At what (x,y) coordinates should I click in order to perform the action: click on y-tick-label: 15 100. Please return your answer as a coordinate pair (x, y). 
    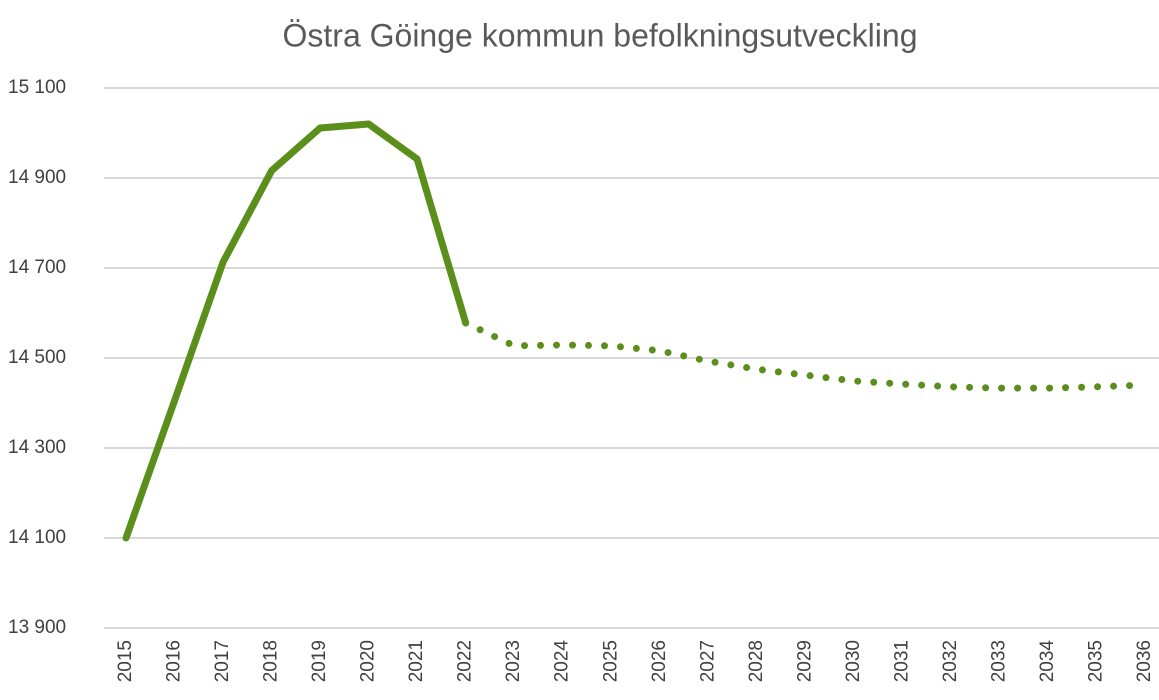
    Looking at the image, I should click on (37, 87).